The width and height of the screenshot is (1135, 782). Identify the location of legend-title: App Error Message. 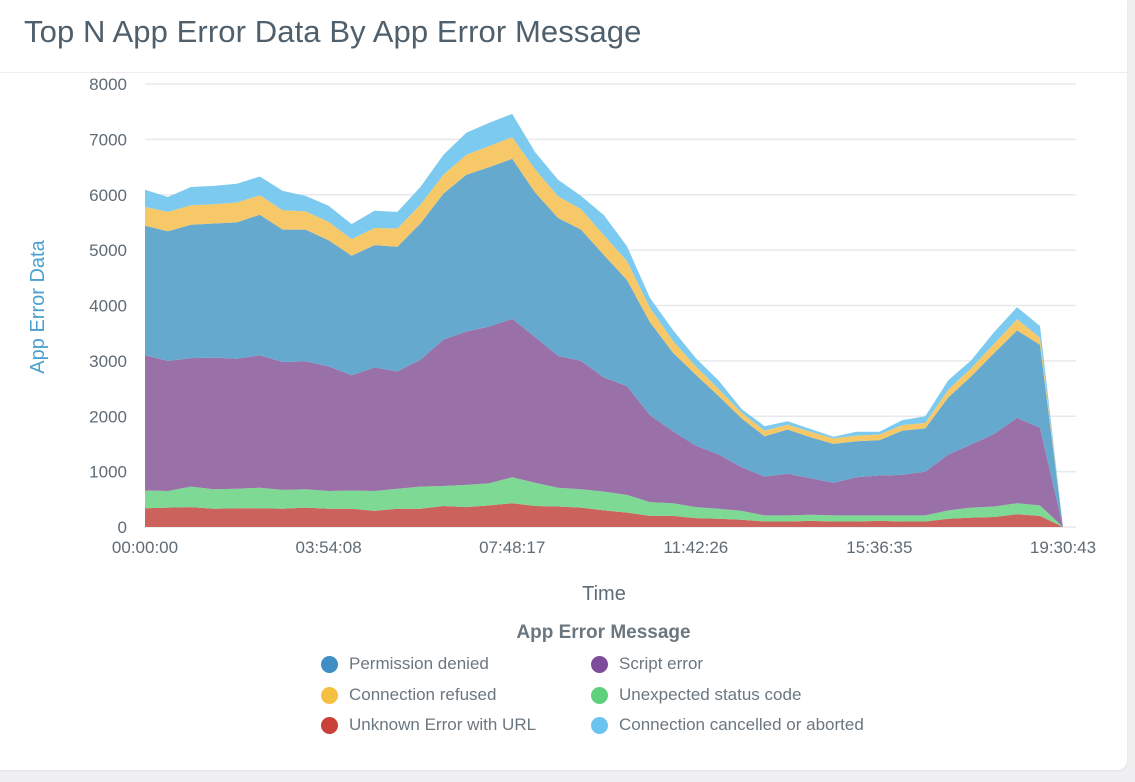
(603, 632).